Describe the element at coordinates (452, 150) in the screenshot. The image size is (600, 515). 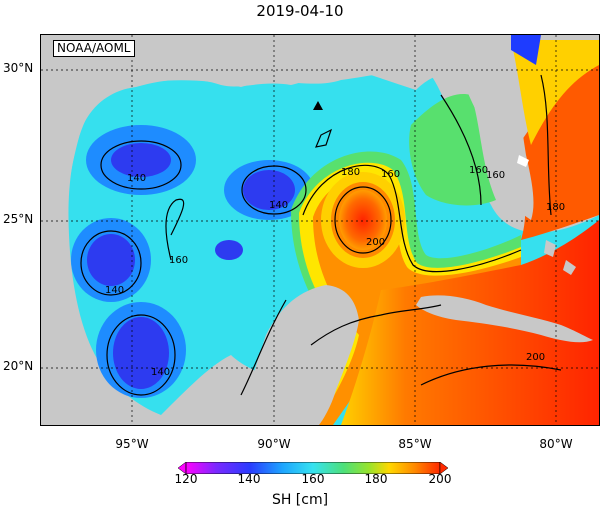
I see `east-gulf-green` at that location.